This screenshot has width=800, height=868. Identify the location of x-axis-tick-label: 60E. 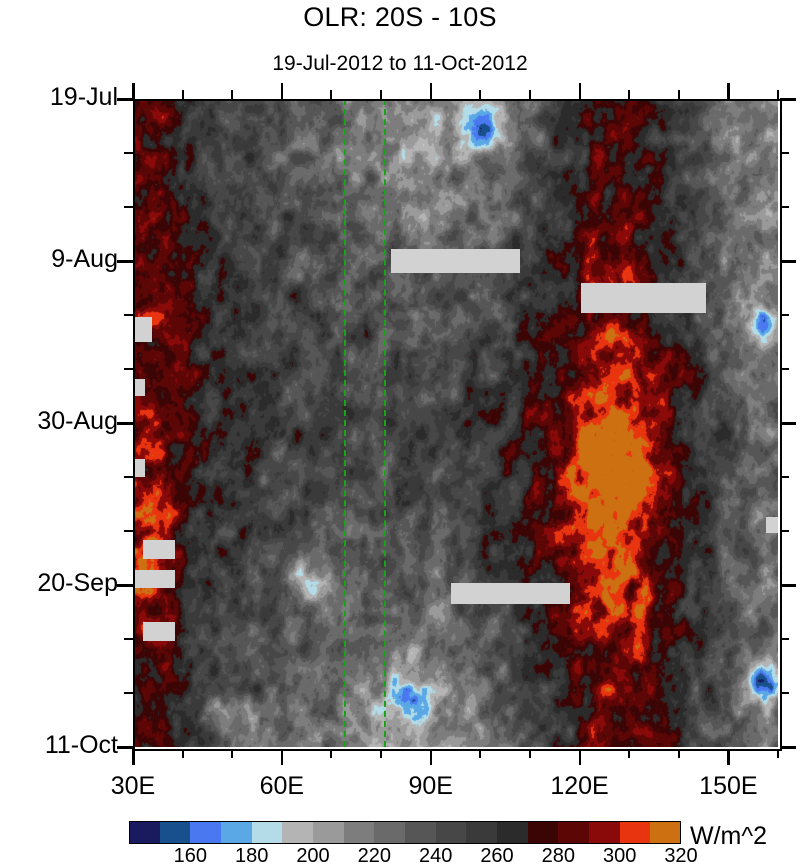
(282, 786).